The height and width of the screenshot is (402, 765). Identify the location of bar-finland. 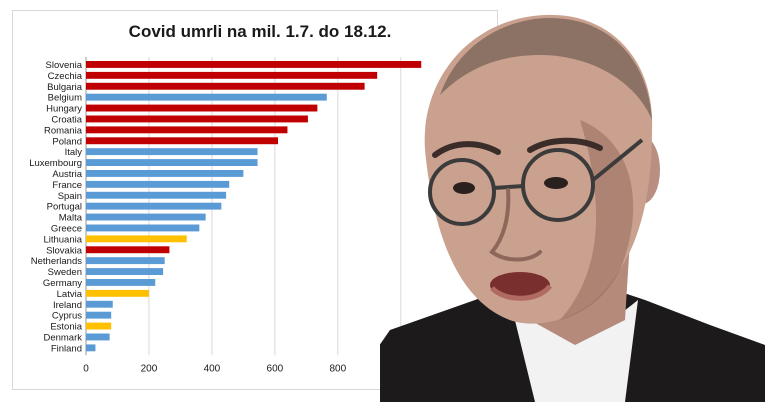
(91, 348).